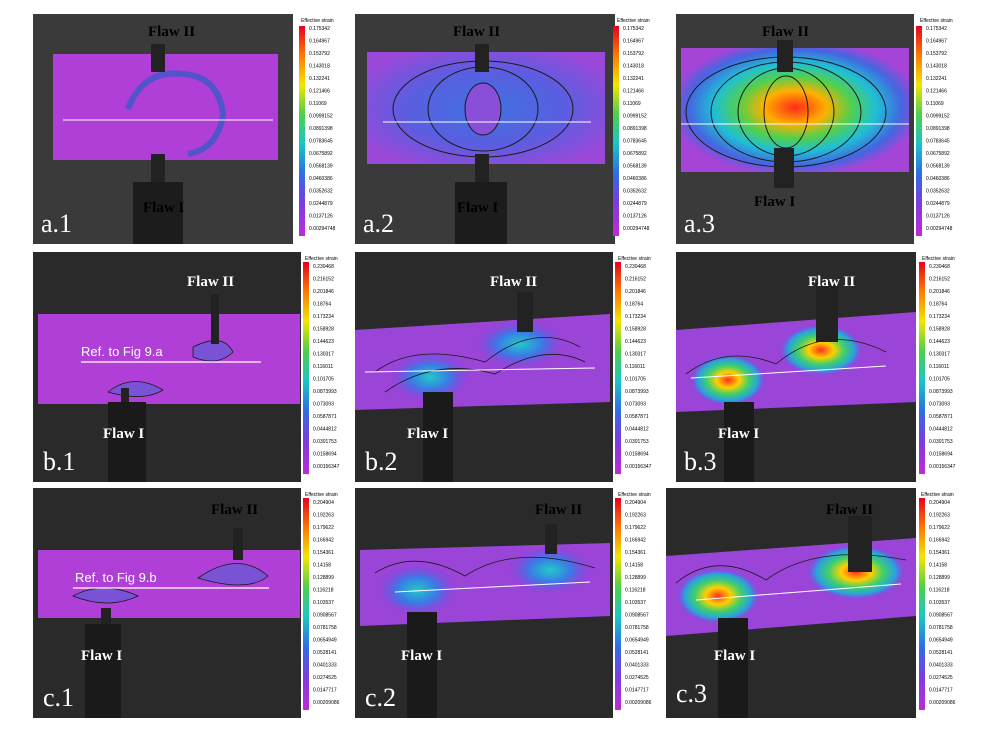 This screenshot has height=746, width=997. What do you see at coordinates (635, 553) in the screenshot?
I see `legend-value: 0.154361` at bounding box center [635, 553].